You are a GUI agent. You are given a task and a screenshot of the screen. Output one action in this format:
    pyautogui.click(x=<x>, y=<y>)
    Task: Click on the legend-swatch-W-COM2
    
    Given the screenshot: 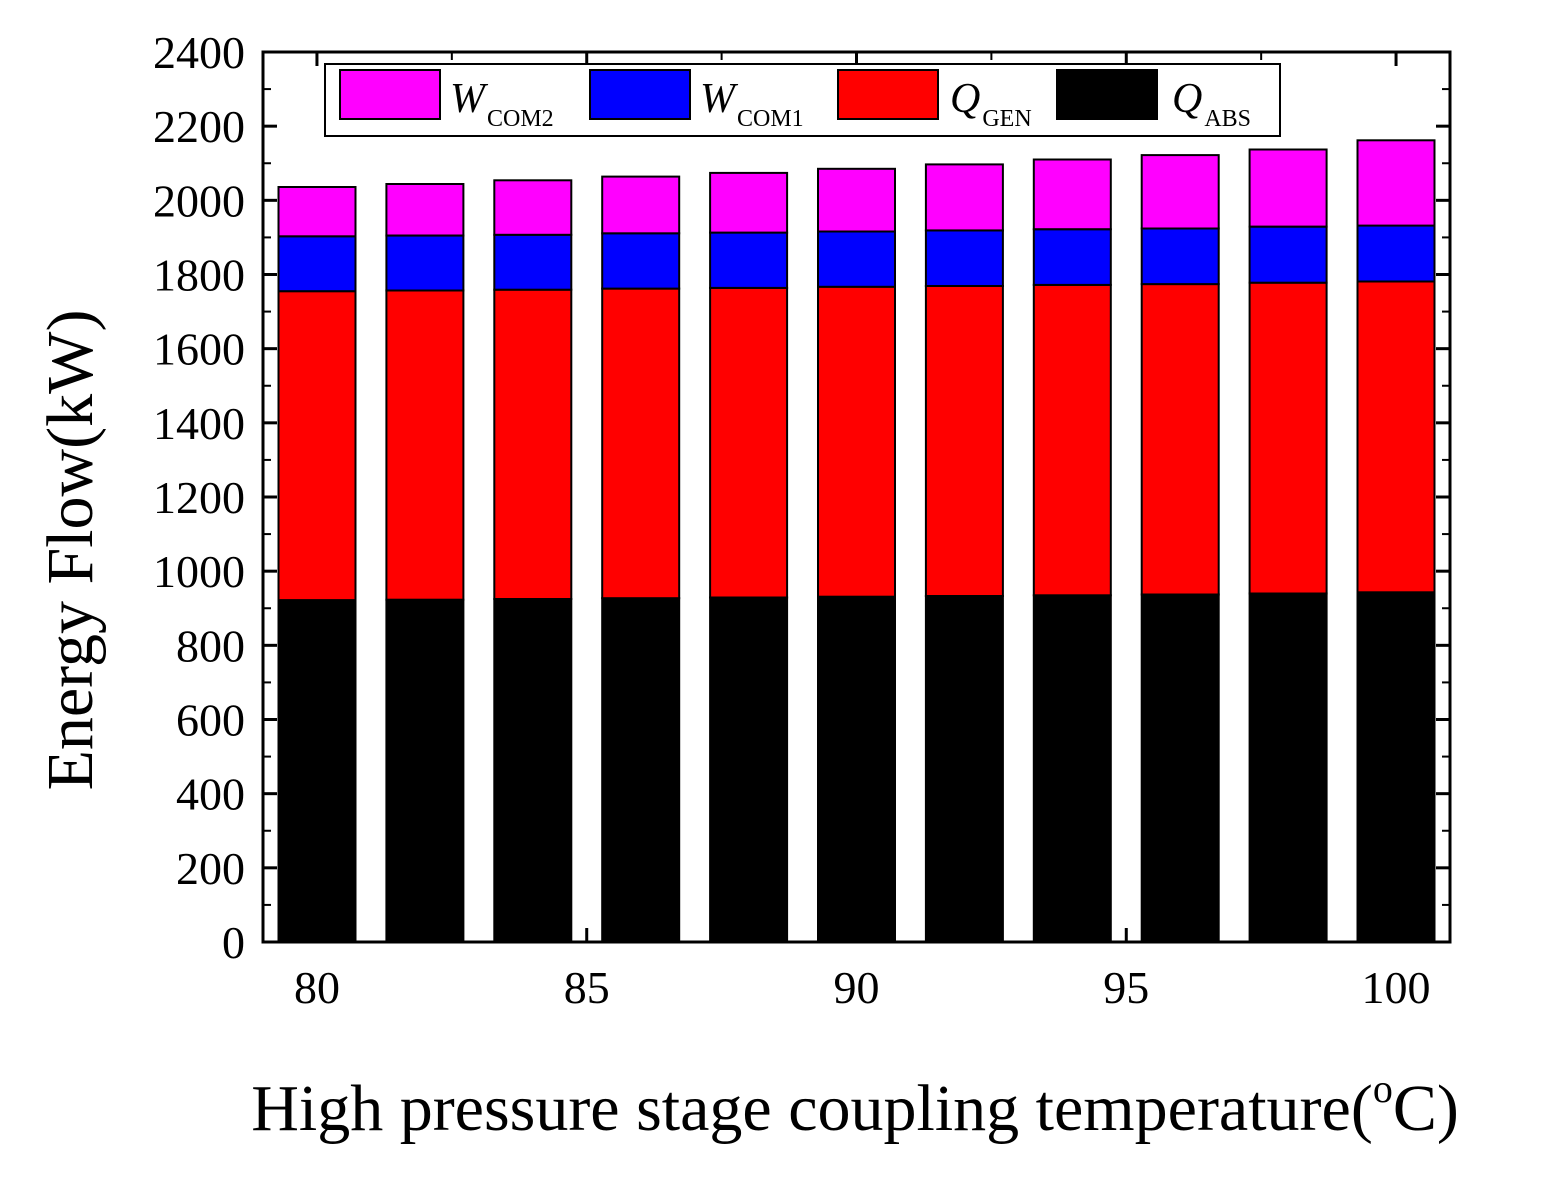 What is the action you would take?
    pyautogui.click(x=390, y=94)
    